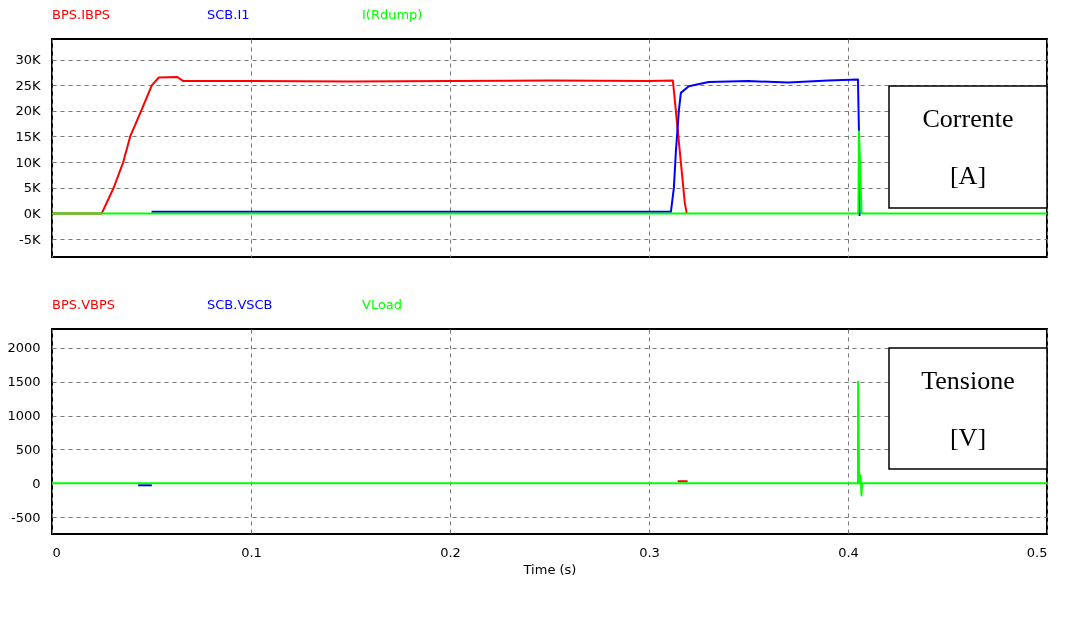 This screenshot has width=1091, height=620. What do you see at coordinates (392, 14) in the screenshot?
I see `text: I(Rdump)` at bounding box center [392, 14].